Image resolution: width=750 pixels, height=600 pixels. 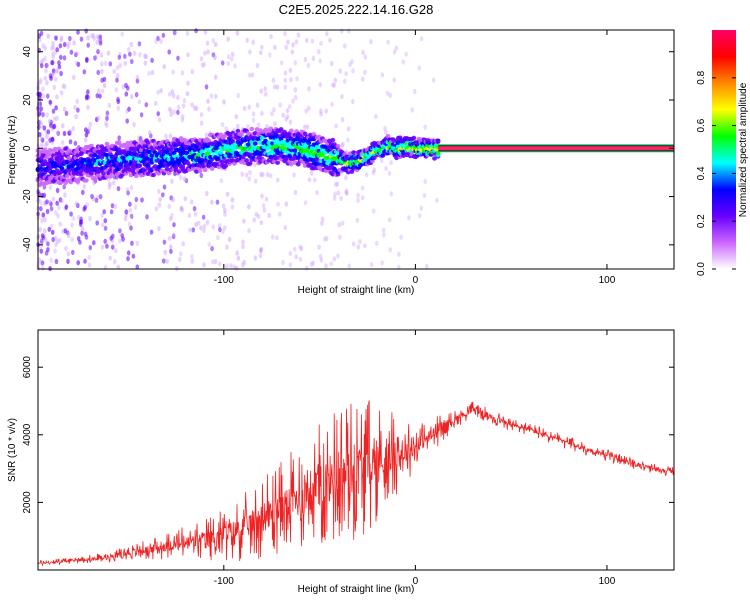 I want to click on y-tick-label: 40, so click(x=27, y=52).